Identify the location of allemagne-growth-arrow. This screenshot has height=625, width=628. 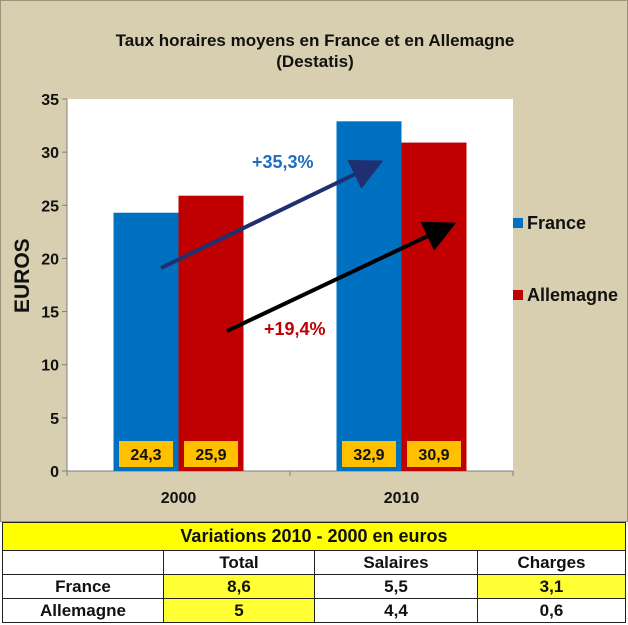
(341, 277).